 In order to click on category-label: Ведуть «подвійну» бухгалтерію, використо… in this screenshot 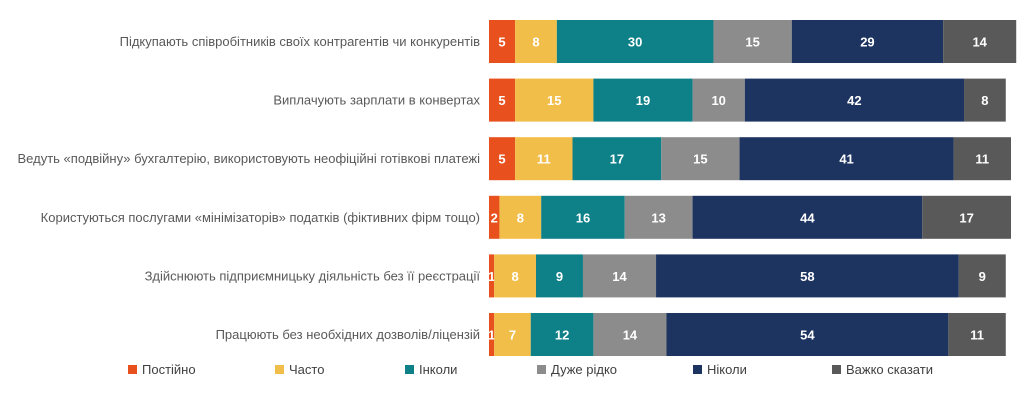, I will do `click(249, 158)`.